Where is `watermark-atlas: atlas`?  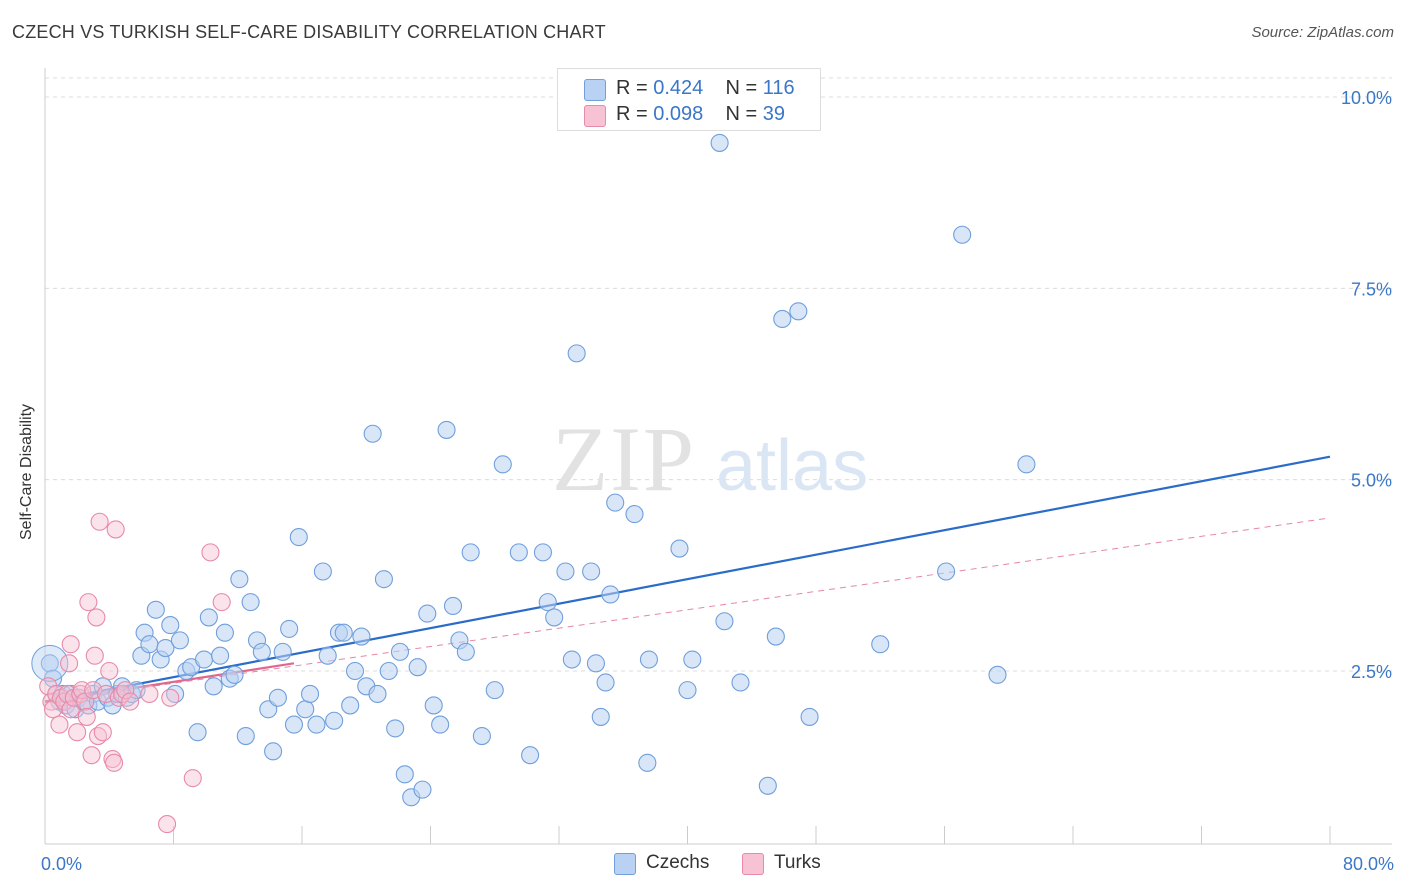 watermark-atlas: atlas is located at coordinates (792, 466).